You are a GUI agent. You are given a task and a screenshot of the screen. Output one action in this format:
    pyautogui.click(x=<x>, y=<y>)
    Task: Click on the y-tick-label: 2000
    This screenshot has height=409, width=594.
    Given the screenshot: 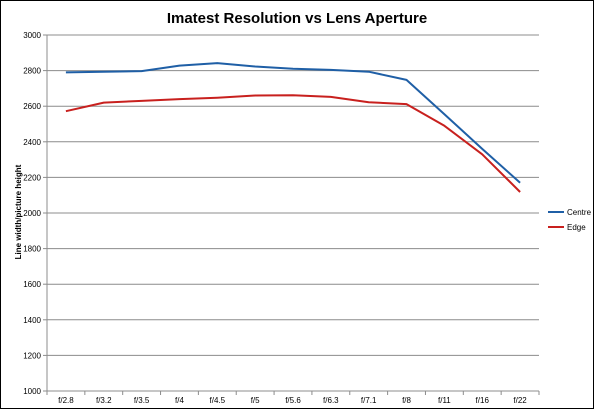 What is the action you would take?
    pyautogui.click(x=32, y=213)
    